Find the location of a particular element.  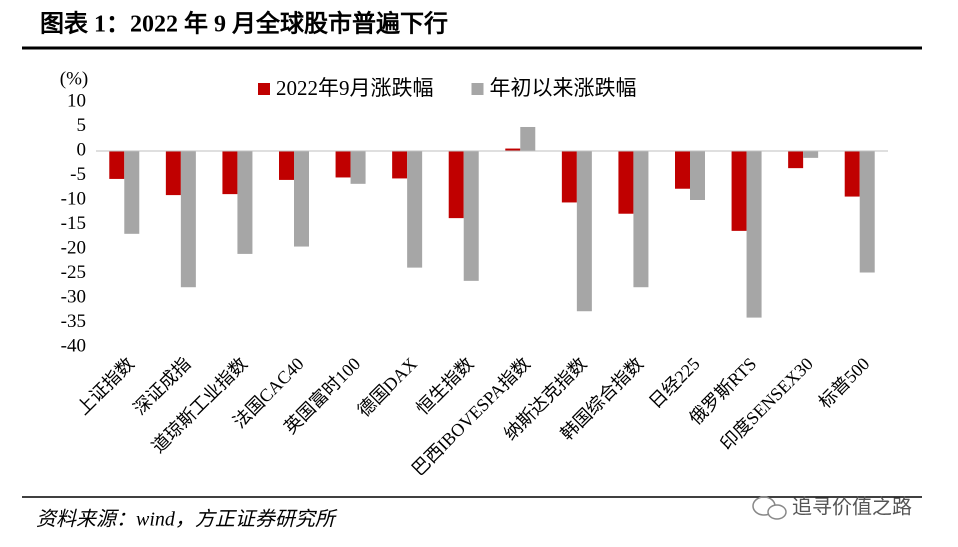

x-tick-label: 上证指数 is located at coordinates (105, 386).